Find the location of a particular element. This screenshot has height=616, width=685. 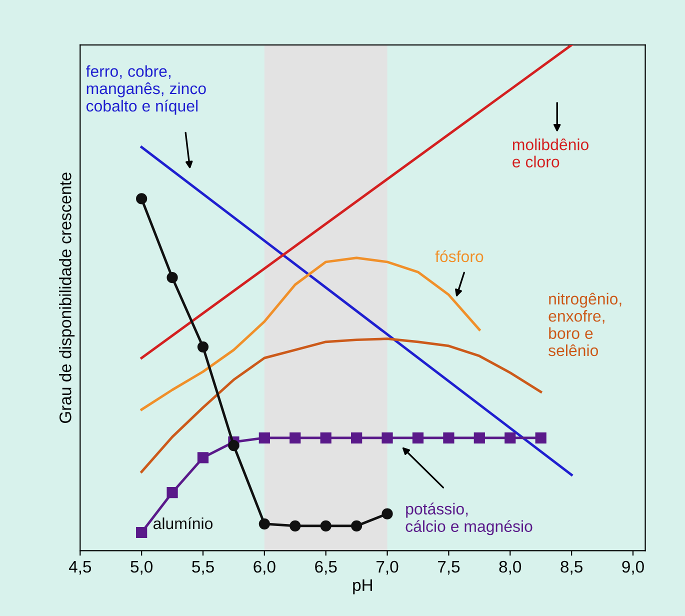

x-tick-label: 6,5 is located at coordinates (326, 567).